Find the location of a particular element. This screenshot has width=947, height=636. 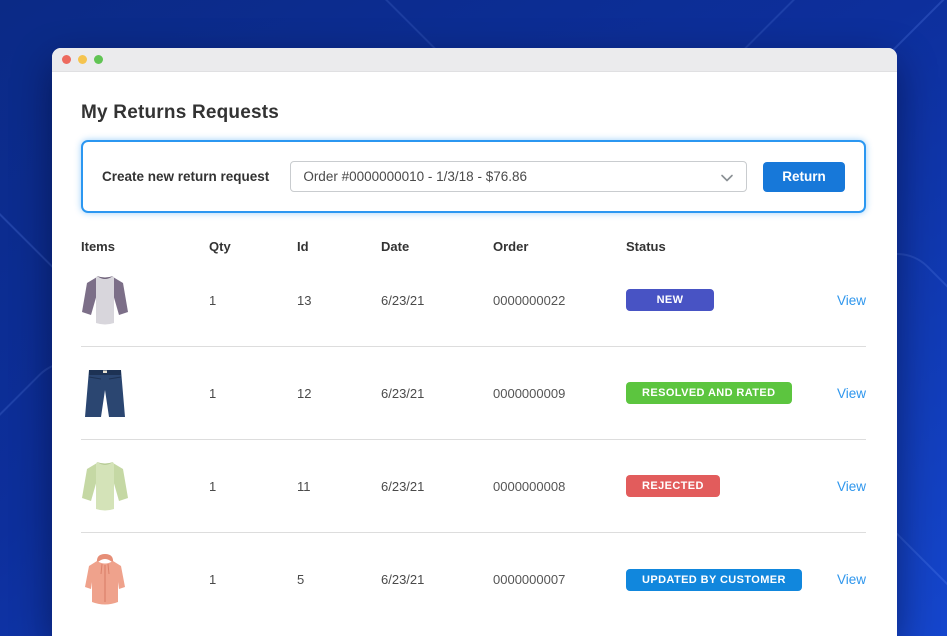

table-header-row: Items Qty Id Date Order Status is located at coordinates (473, 246).